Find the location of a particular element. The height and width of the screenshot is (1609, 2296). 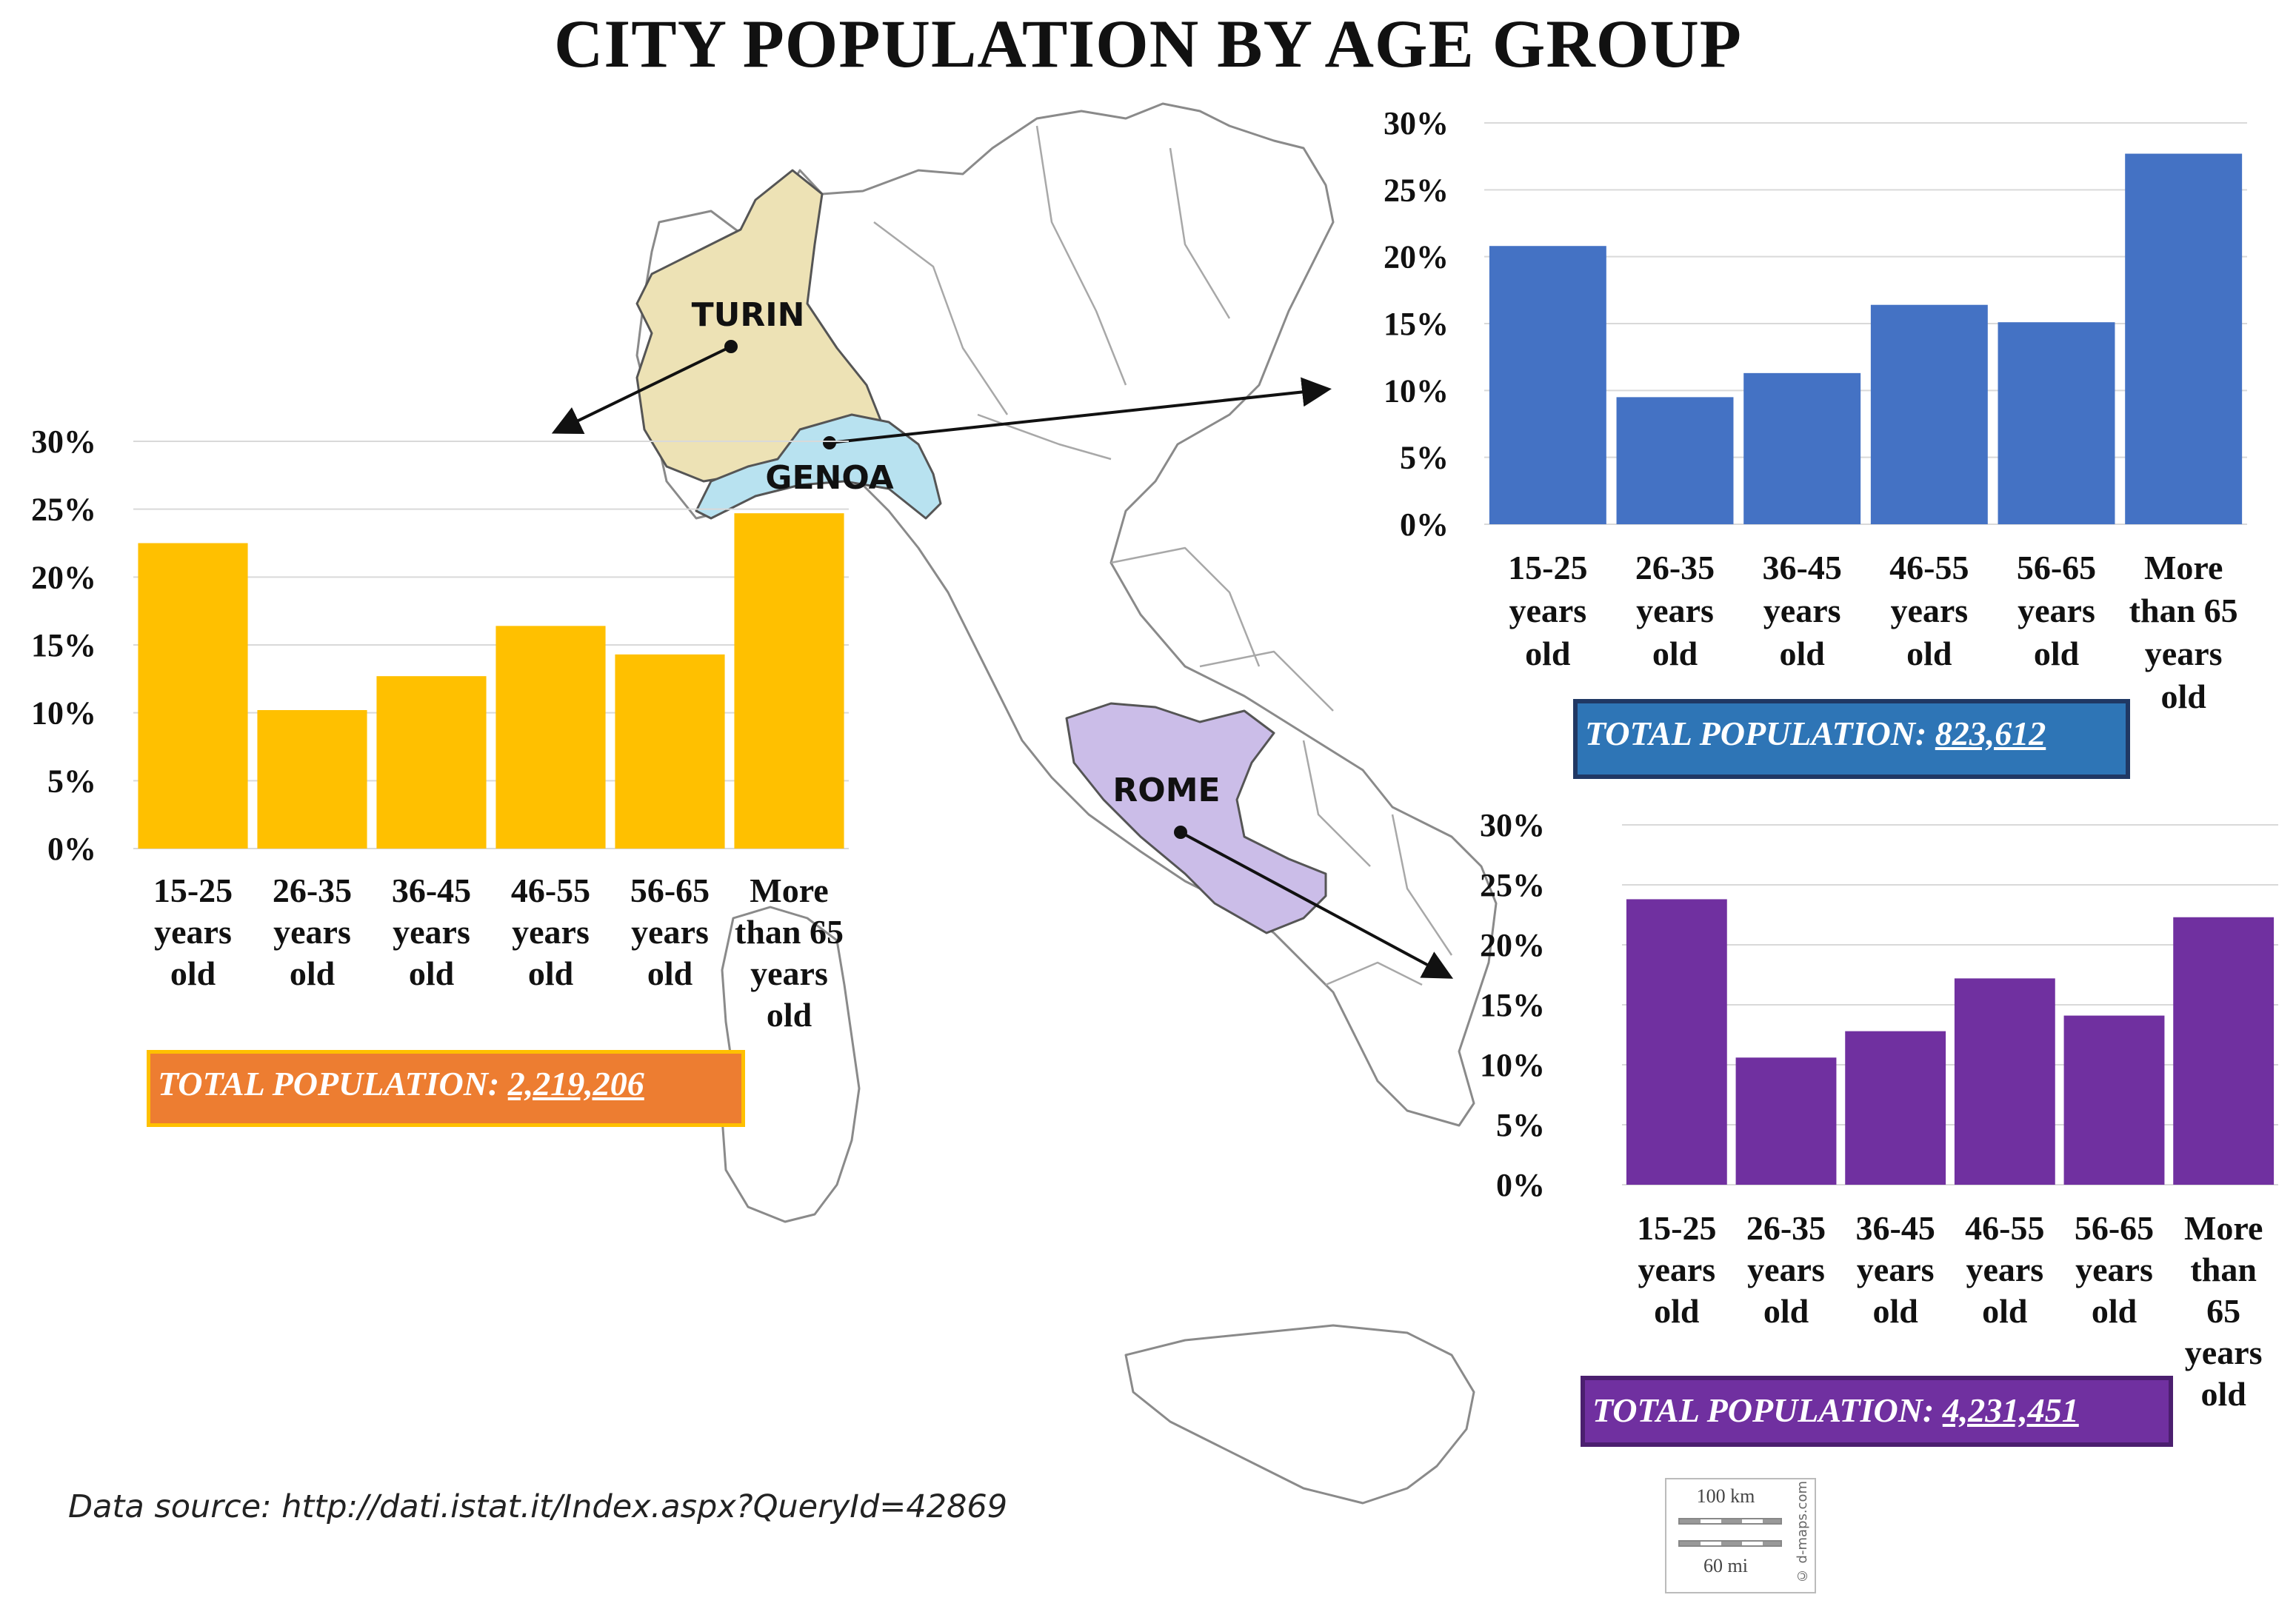

turin-total-box: TOTAL POPULATION: 2,219,206 is located at coordinates (446, 1088).